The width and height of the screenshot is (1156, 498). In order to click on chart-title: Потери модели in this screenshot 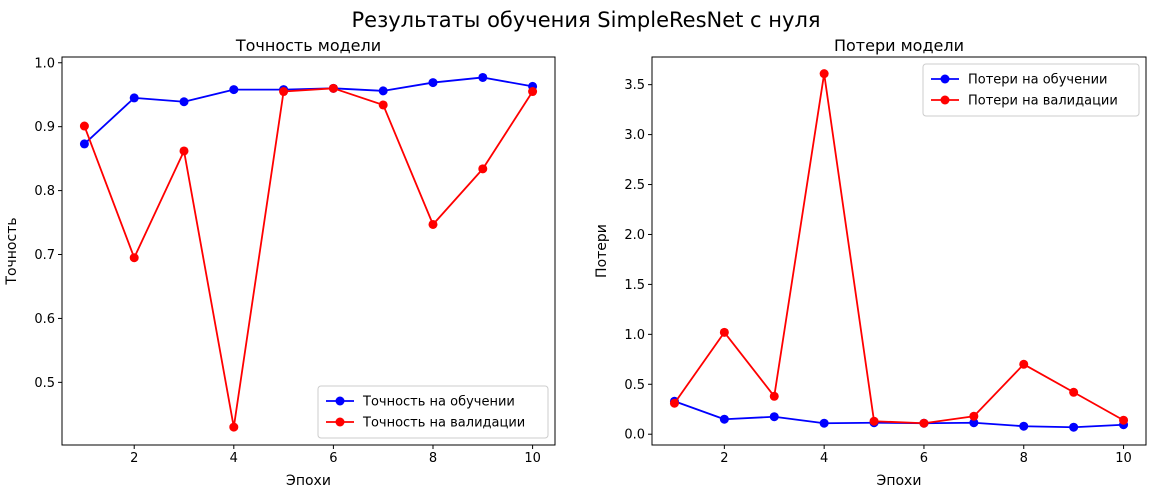, I will do `click(899, 45)`.